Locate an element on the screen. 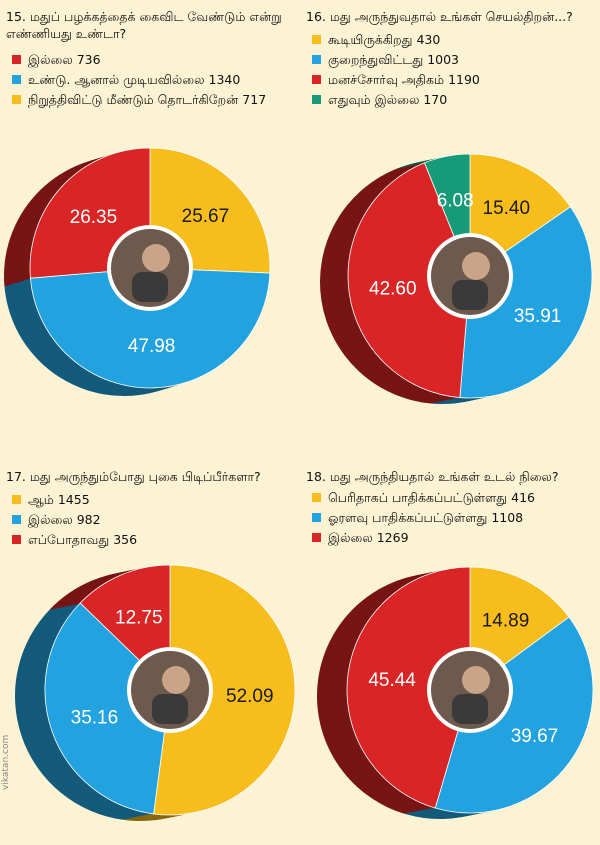 The height and width of the screenshot is (845, 600). donut-chart-18: 14.89 39.67 45.44 is located at coordinates (455, 693).